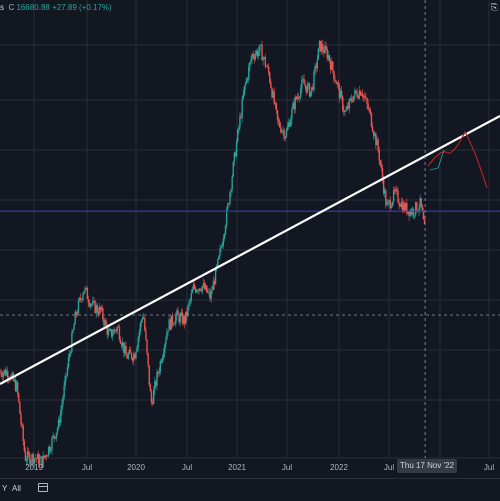  Describe the element at coordinates (5, 488) in the screenshot. I see `range-button-year: Y` at that location.